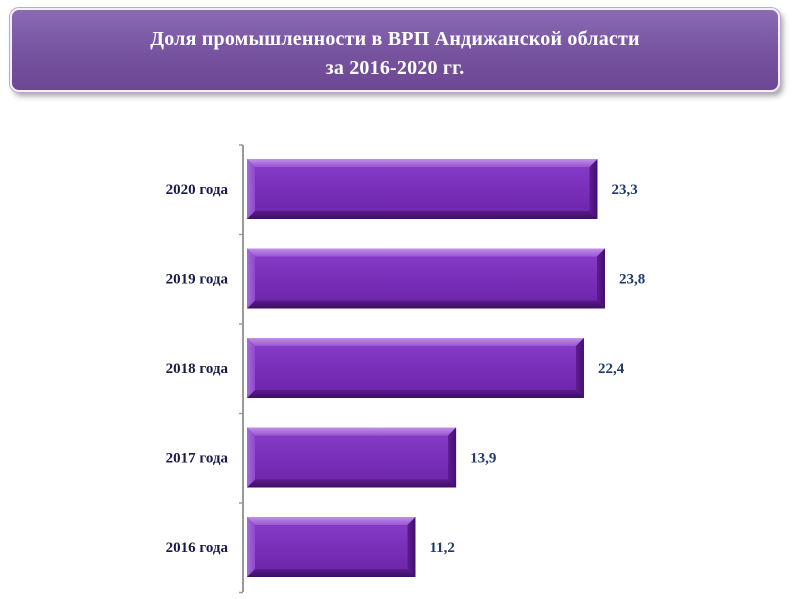  I want to click on category-label: 2019 года, so click(197, 280).